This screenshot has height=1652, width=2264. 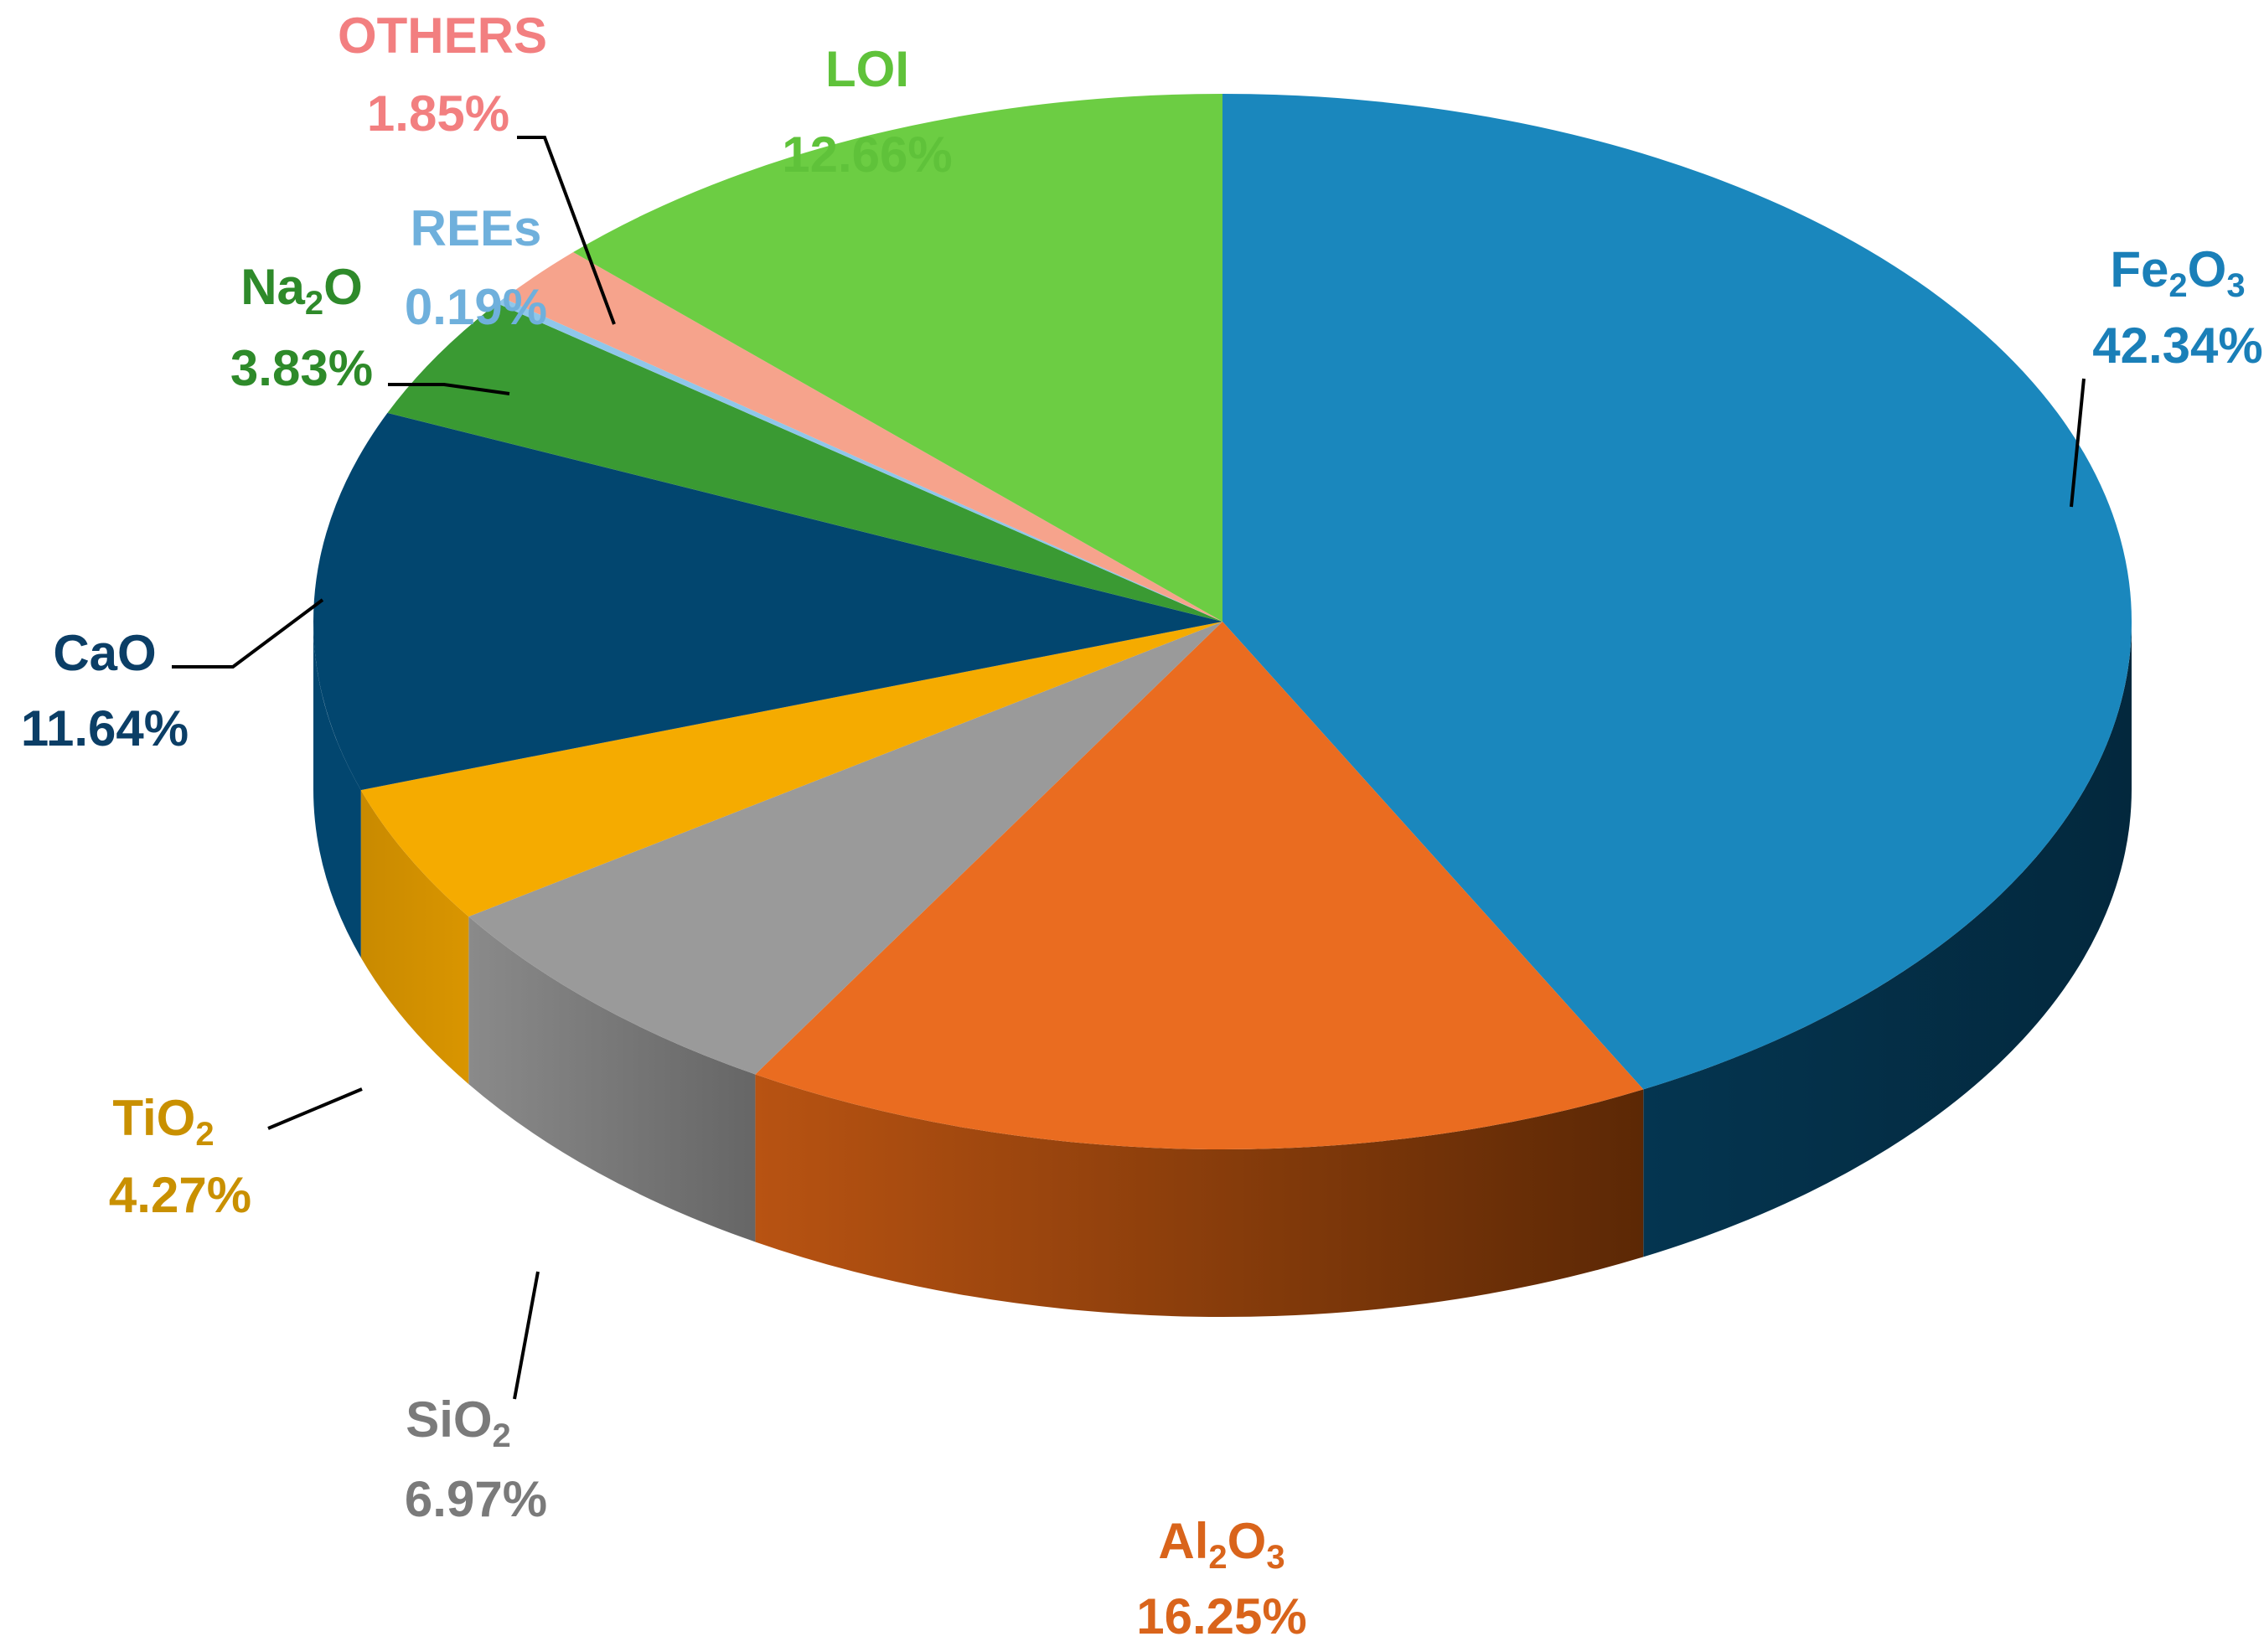 I want to click on side-tio2, so click(x=414, y=937).